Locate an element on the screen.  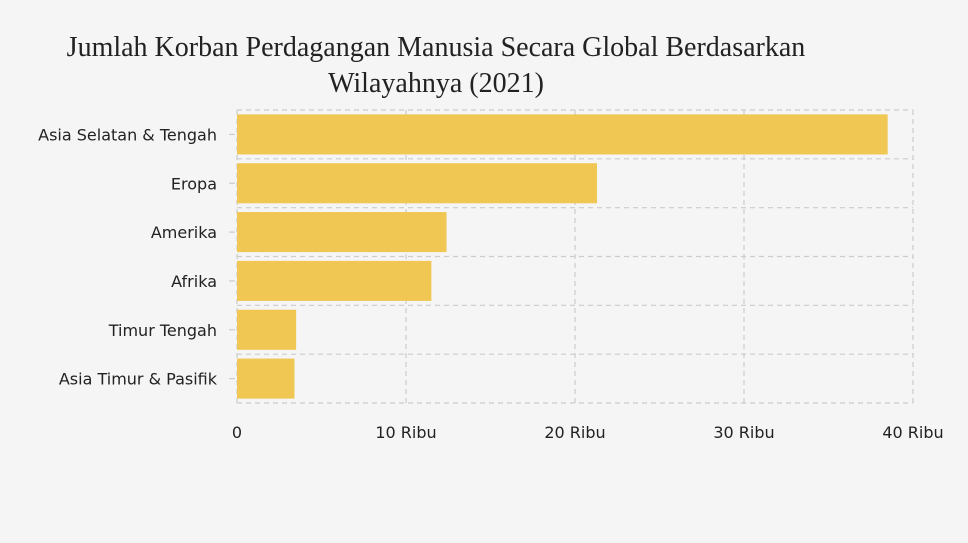
category-label: Timur Tengah is located at coordinates (162, 330).